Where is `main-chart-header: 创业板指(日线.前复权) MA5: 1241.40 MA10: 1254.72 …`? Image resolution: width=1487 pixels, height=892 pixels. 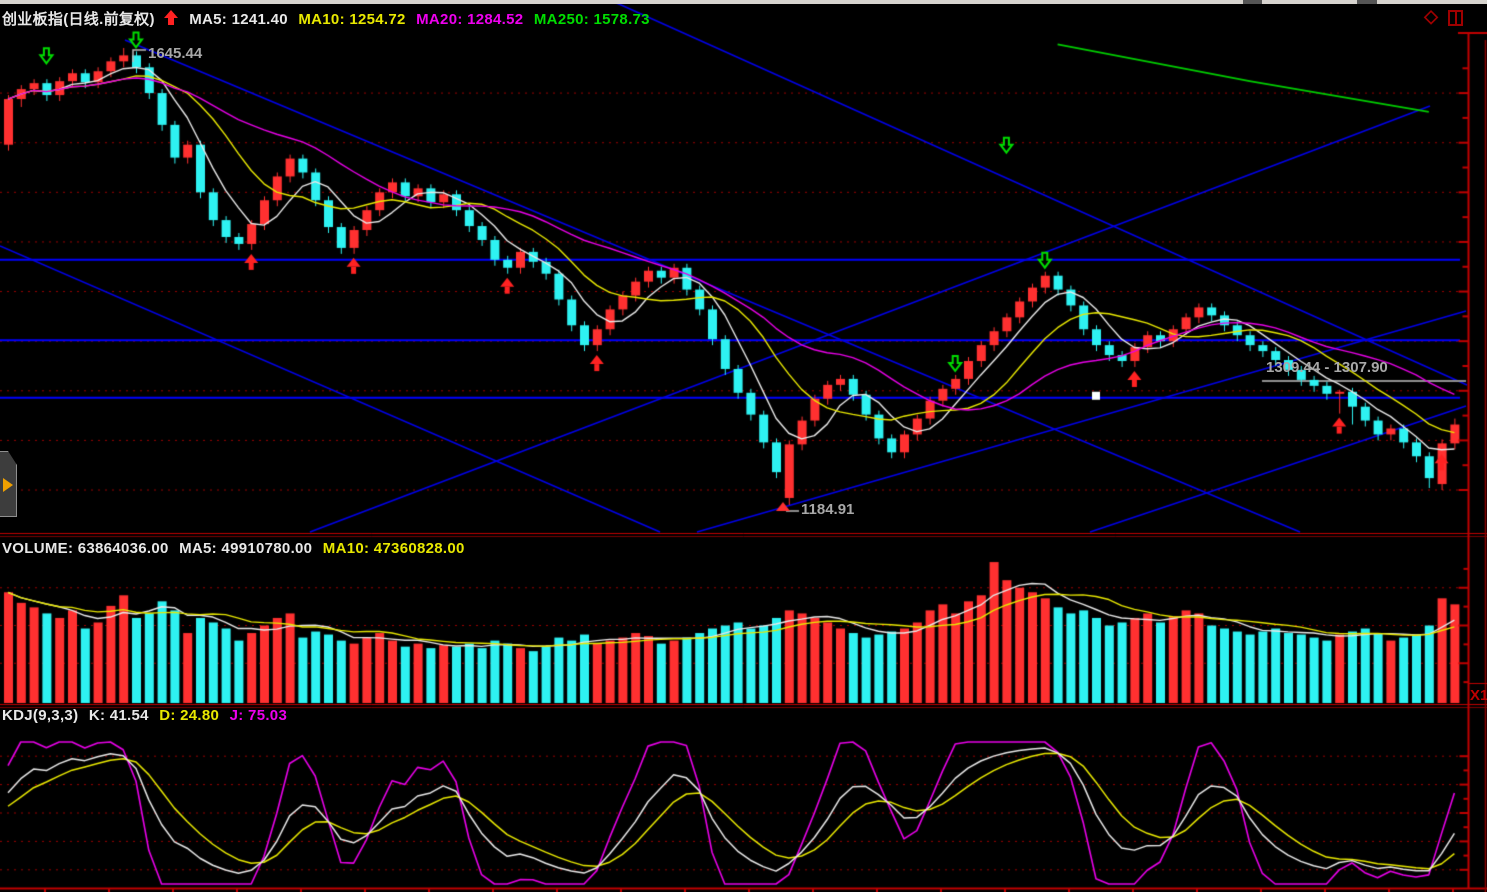 main-chart-header: 创业板指(日线.前复权) MA5: 1241.40 MA10: 1254.72 … is located at coordinates (329, 18).